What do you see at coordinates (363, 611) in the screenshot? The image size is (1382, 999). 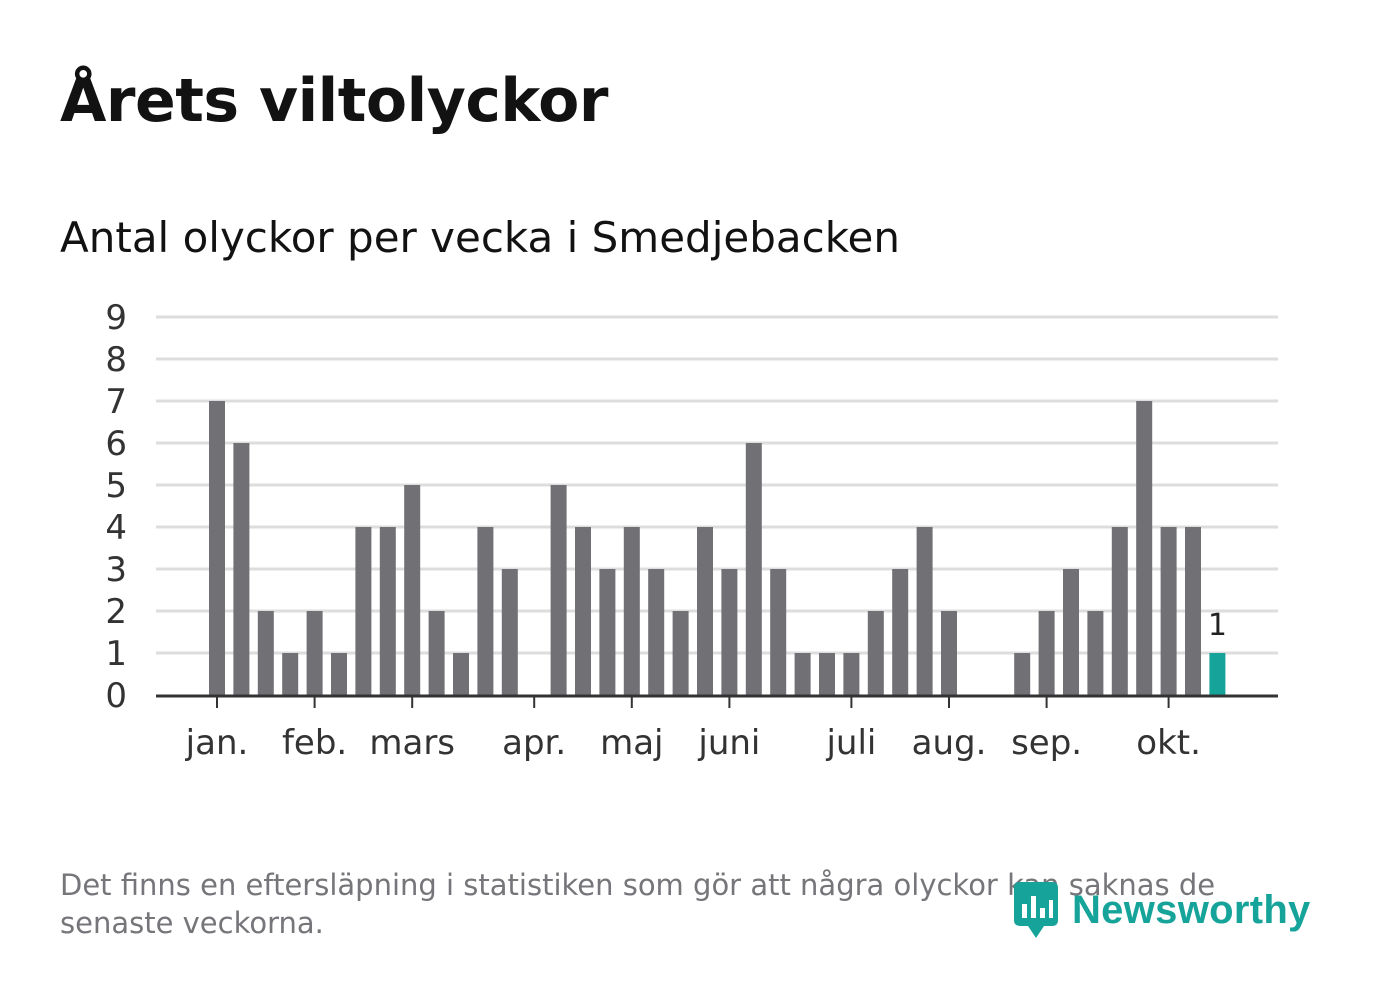 I see `bar-v7` at bounding box center [363, 611].